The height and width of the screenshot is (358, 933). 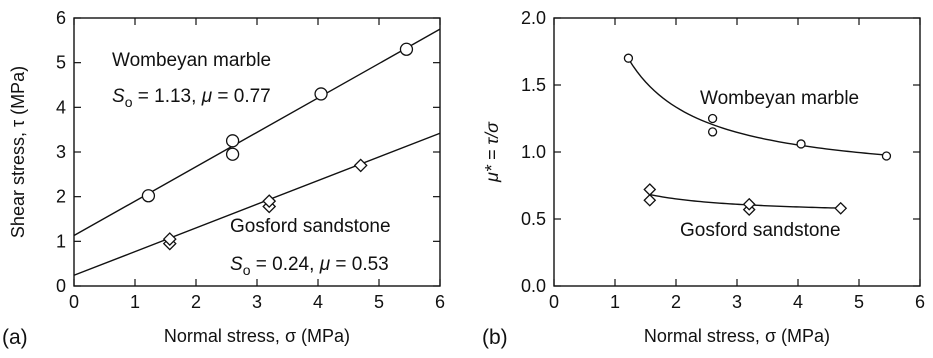 I want to click on y-tick-label: 1.5, so click(x=533, y=85).